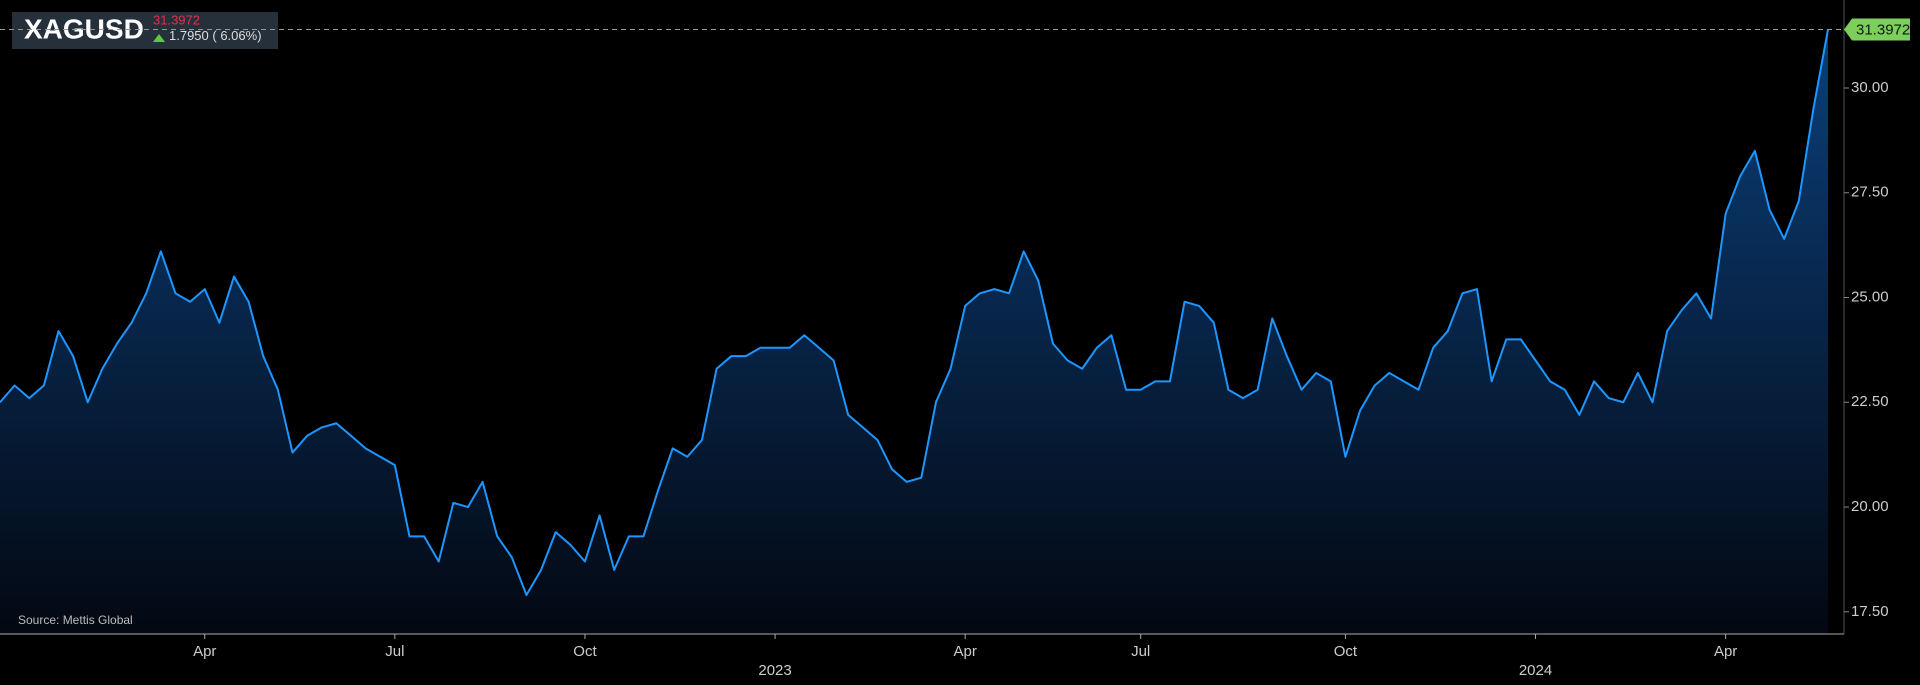  I want to click on change: 1.7950 ( 6.06%), so click(215, 35).